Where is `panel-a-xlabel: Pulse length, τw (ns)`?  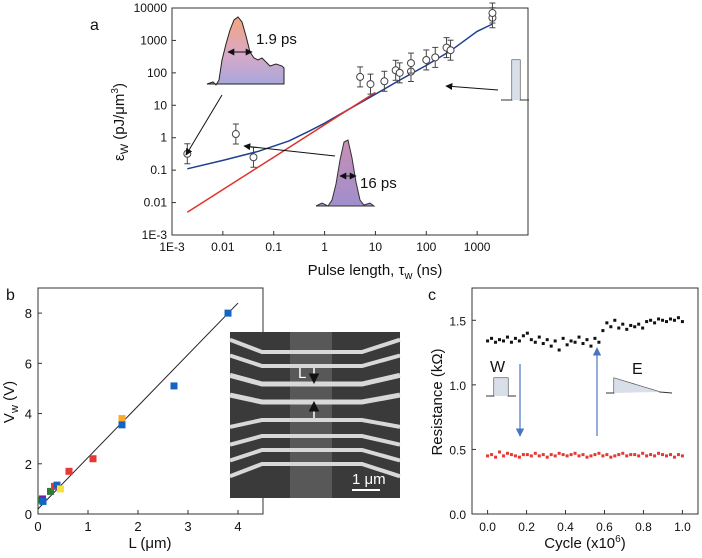
panel-a-xlabel: Pulse length, τw (ns) is located at coordinates (375, 272).